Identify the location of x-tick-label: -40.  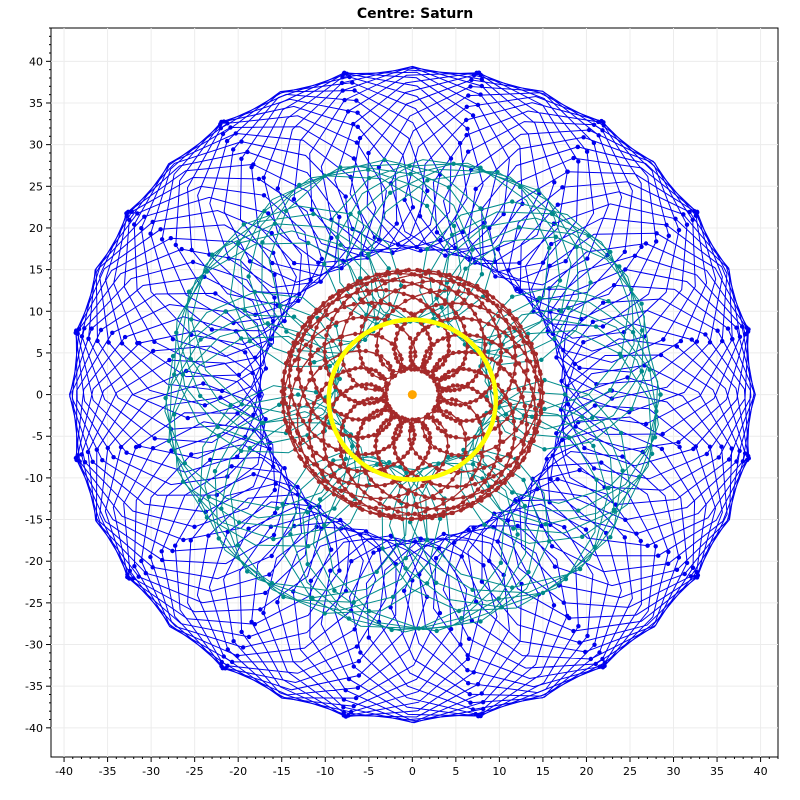
(64, 771).